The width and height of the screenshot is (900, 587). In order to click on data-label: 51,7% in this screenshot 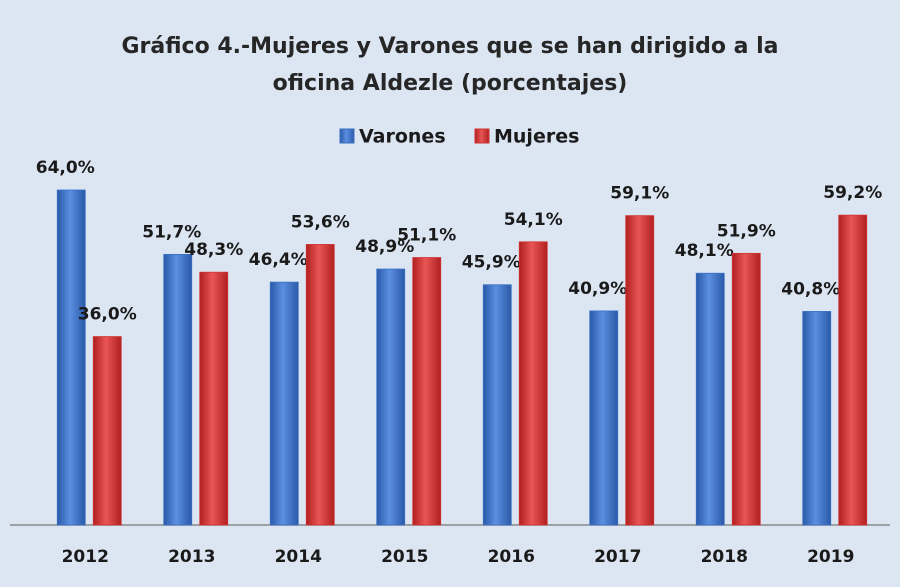, I will do `click(171, 232)`.